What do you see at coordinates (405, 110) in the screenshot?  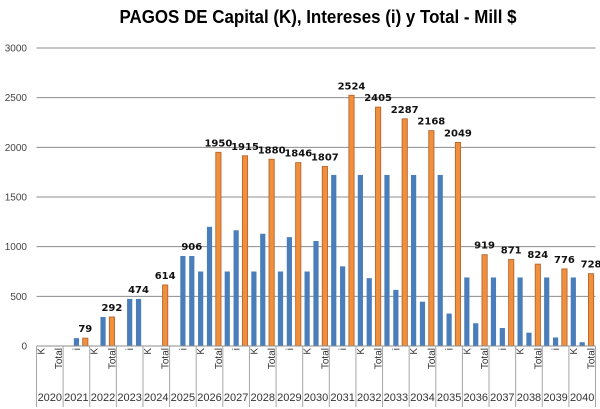 I see `data-label-2033: 2287` at bounding box center [405, 110].